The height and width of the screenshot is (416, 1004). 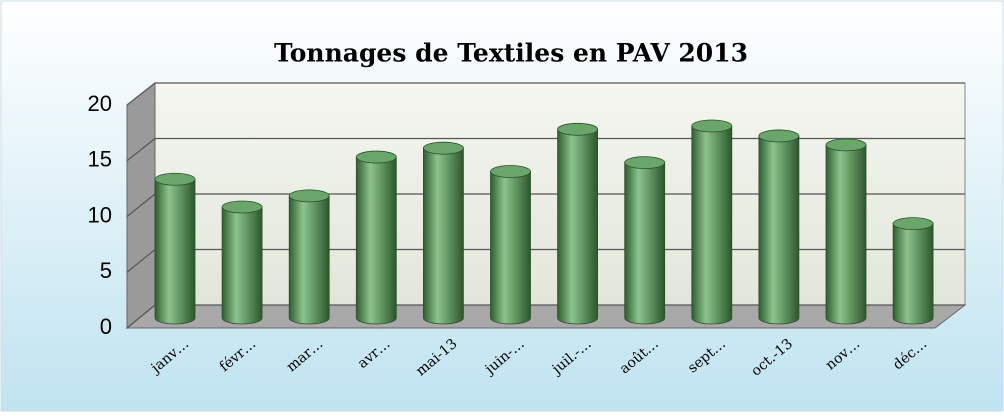 I want to click on y-tick-label: 5, so click(x=106, y=270).